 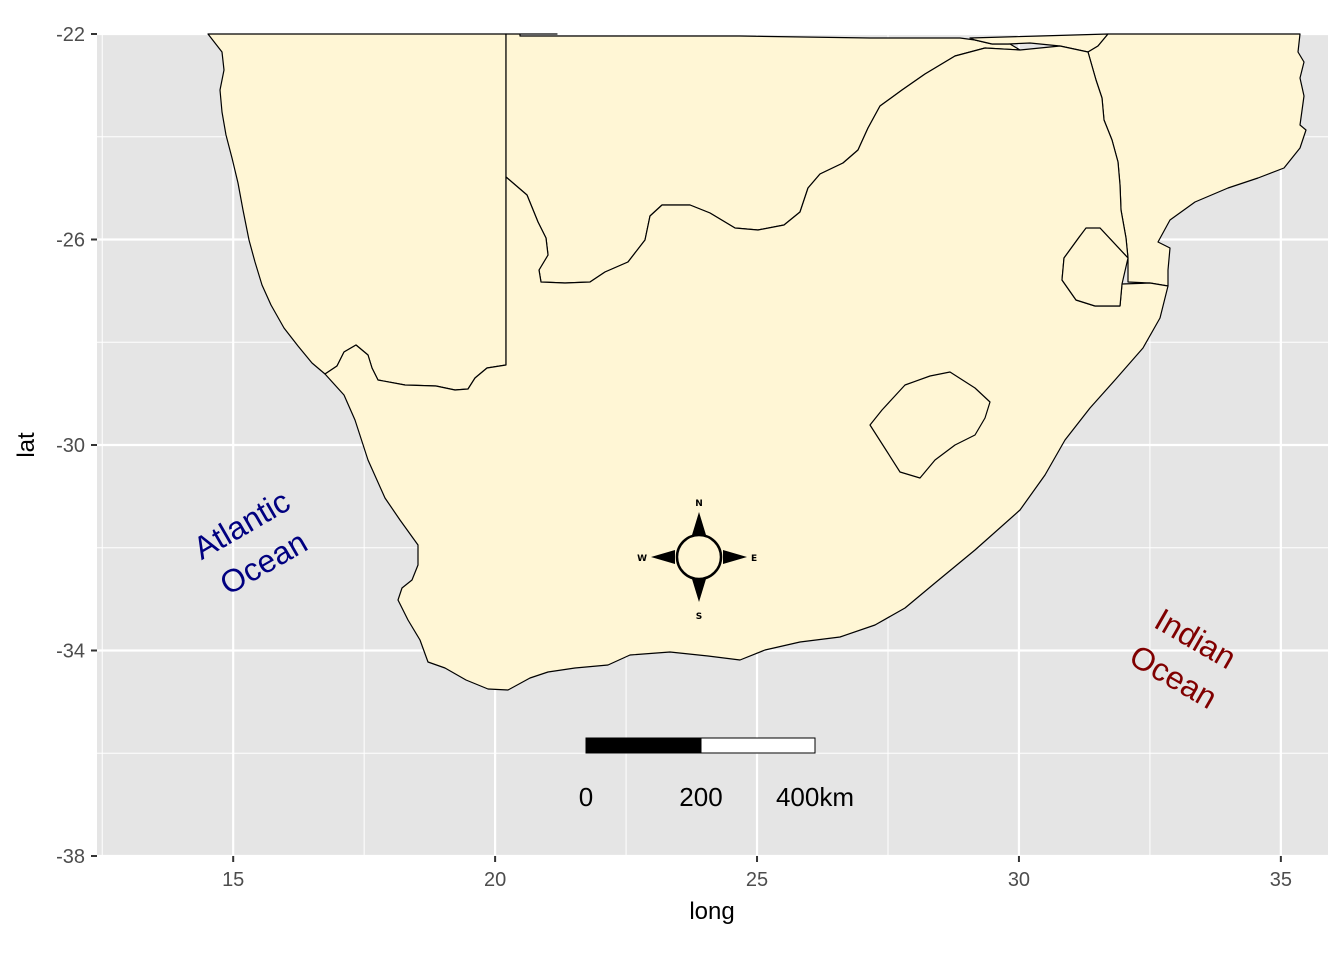 I want to click on compass-letter-e: E, so click(x=754, y=559).